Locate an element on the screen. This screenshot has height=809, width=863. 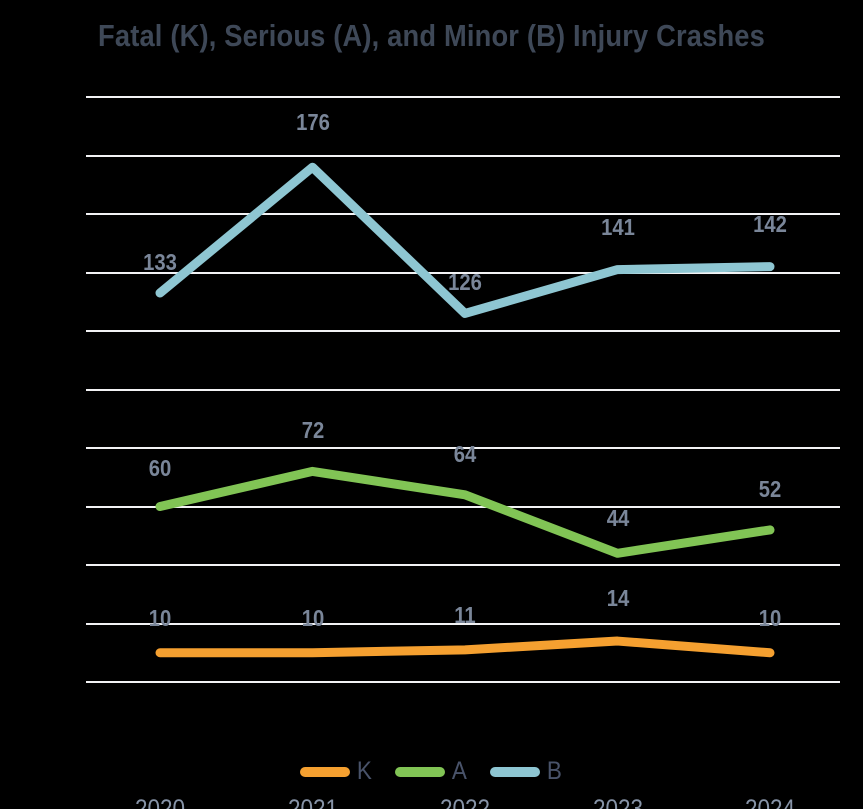
legend-label: K is located at coordinates (365, 771).